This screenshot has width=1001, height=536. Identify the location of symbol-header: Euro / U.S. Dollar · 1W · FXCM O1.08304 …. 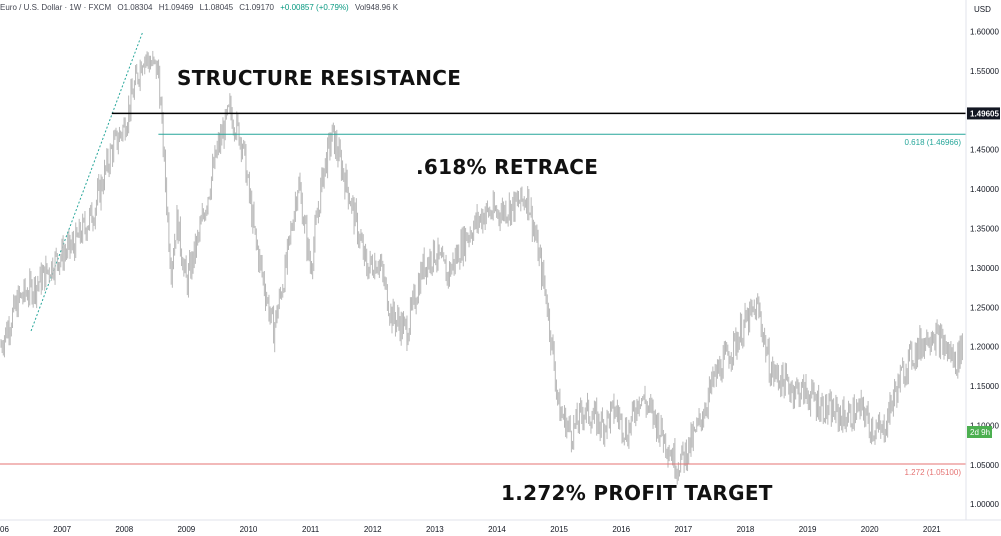
(201, 7).